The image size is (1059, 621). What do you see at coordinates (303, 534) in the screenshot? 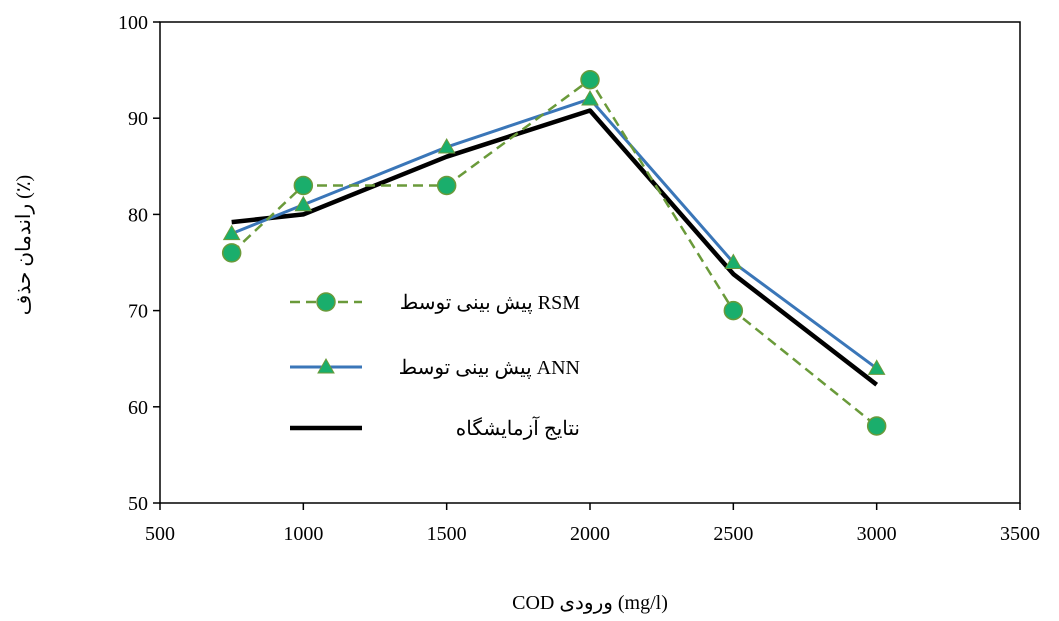
I see `x-tick-label: 1000` at bounding box center [303, 534].